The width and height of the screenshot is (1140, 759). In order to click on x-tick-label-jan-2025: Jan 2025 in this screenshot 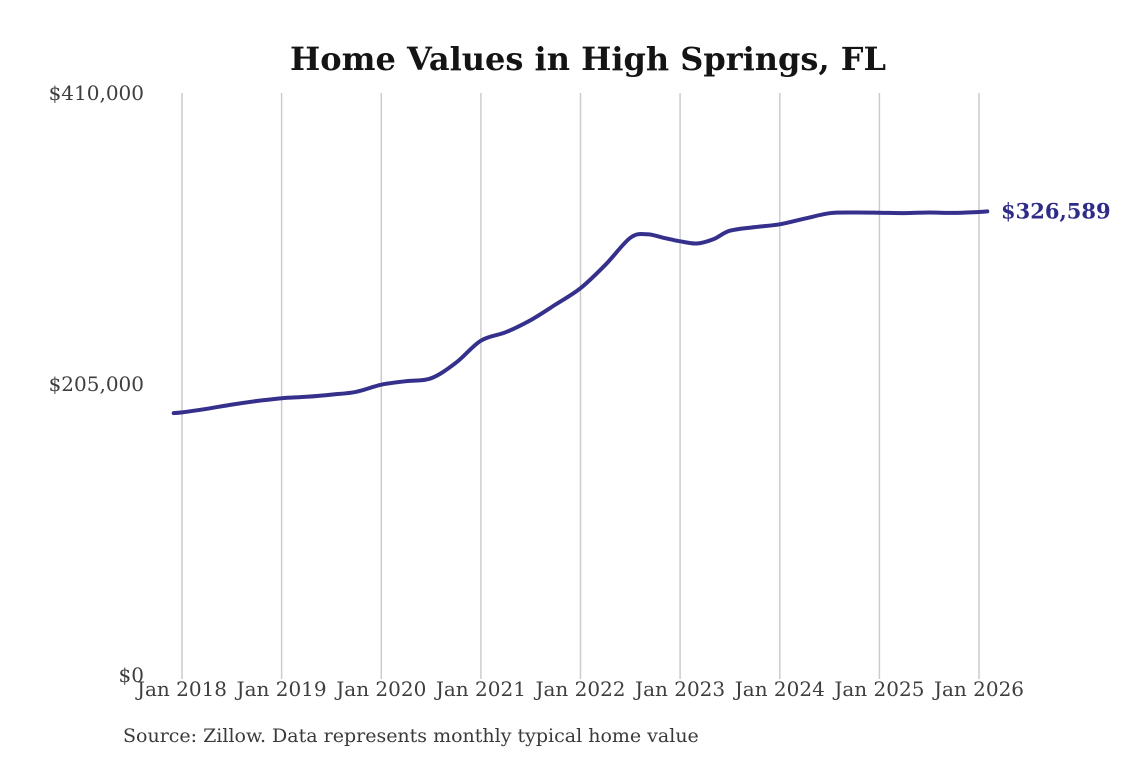, I will do `click(878, 689)`.